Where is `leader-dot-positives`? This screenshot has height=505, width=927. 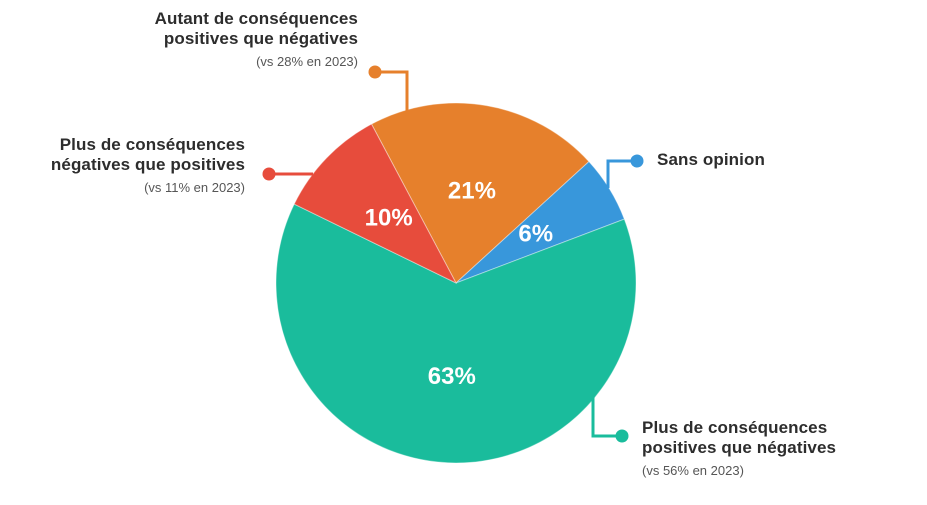 leader-dot-positives is located at coordinates (622, 436).